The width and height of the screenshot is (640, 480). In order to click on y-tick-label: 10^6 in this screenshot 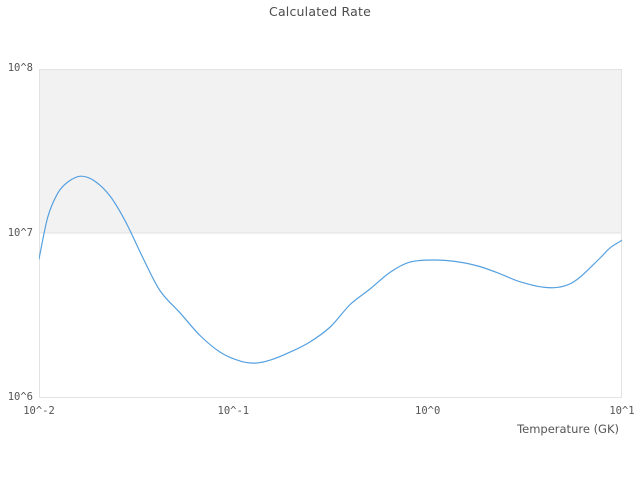, I will do `click(20, 397)`.